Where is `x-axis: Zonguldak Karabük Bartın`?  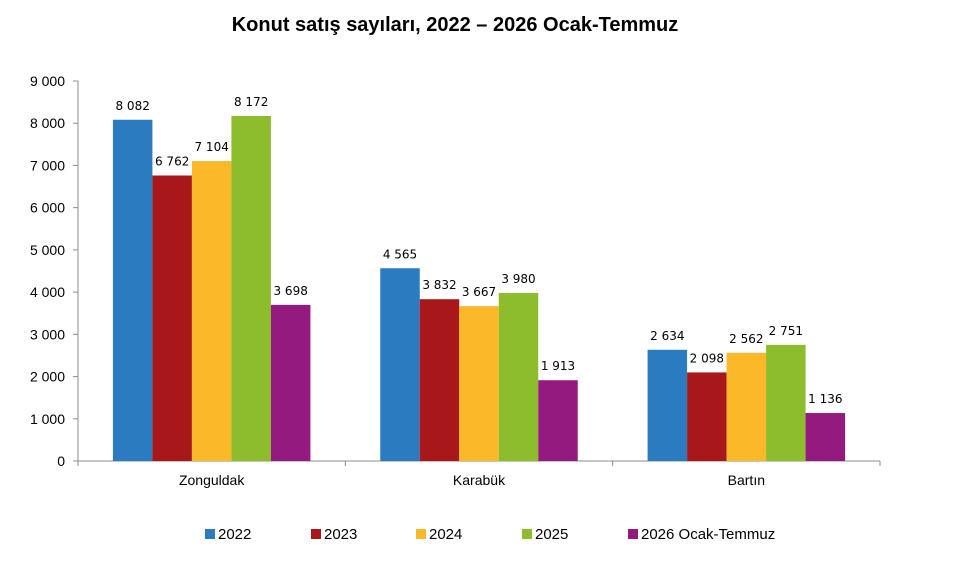
x-axis: Zonguldak Karabük Bartın is located at coordinates (479, 474).